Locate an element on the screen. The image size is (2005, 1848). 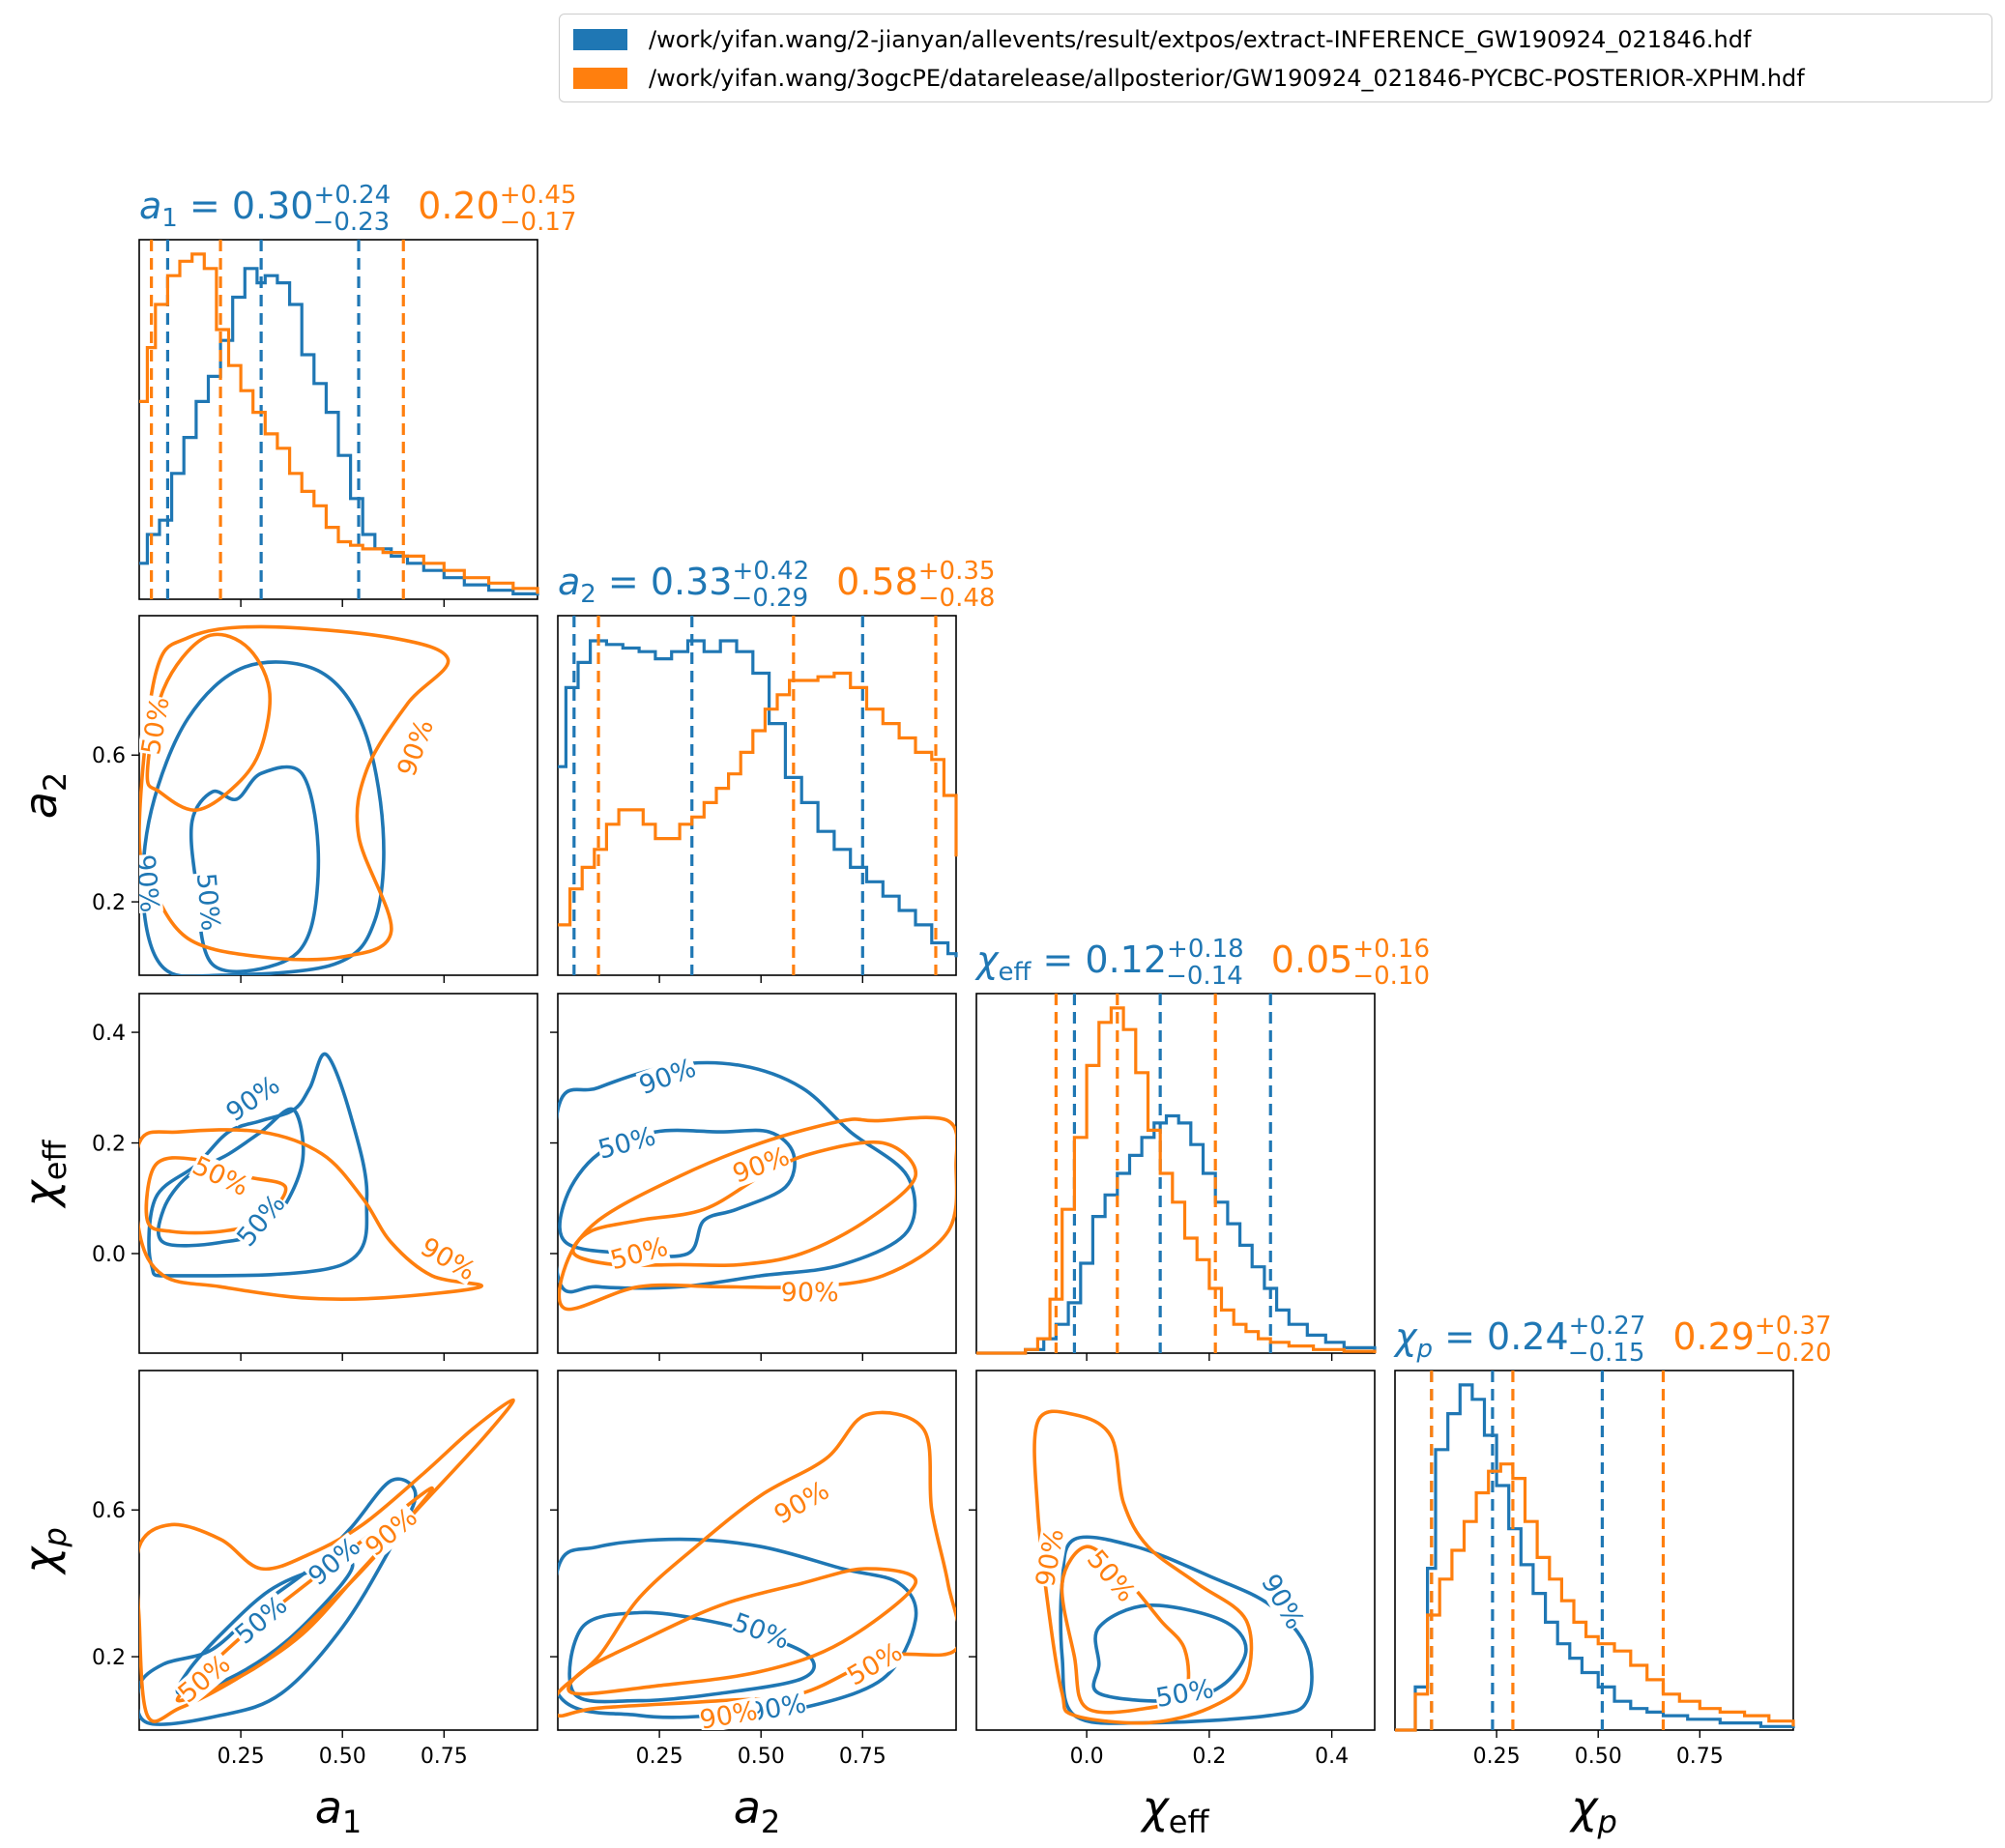
hist-title-s2-a2: 0.58 is located at coordinates (877, 582).